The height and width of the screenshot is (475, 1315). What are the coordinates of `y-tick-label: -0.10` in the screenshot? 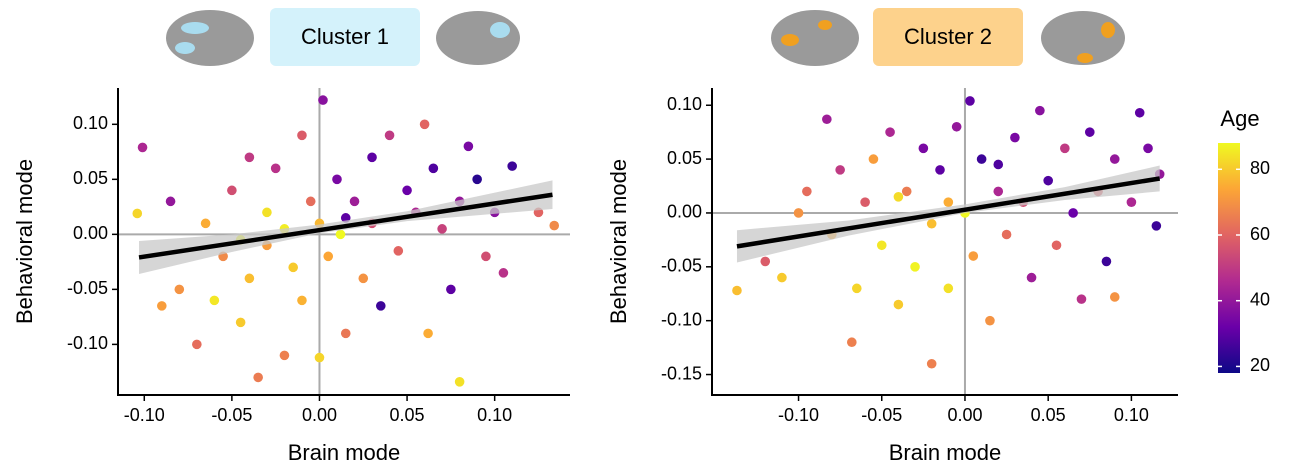 It's located at (87, 343).